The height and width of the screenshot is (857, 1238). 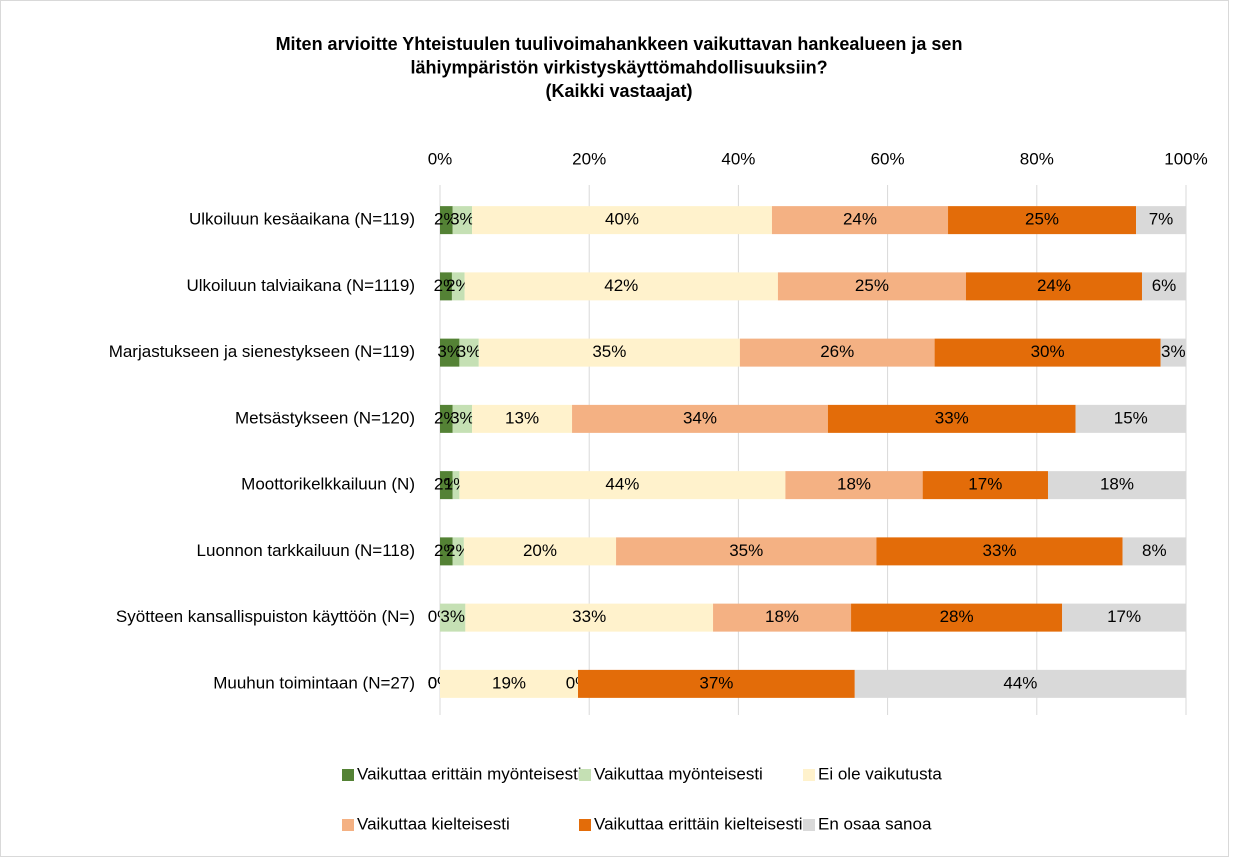 I want to click on data-label: 15%, so click(x=1131, y=417).